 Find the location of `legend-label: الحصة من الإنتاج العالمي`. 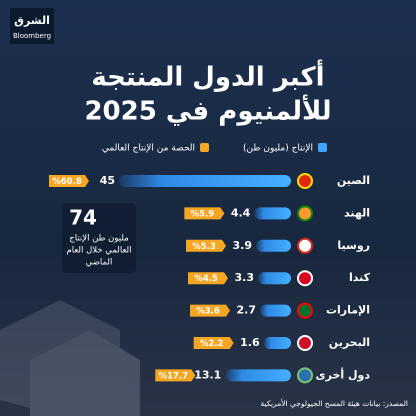

legend-label: الحصة من الإنتاج العالمي is located at coordinates (148, 149).